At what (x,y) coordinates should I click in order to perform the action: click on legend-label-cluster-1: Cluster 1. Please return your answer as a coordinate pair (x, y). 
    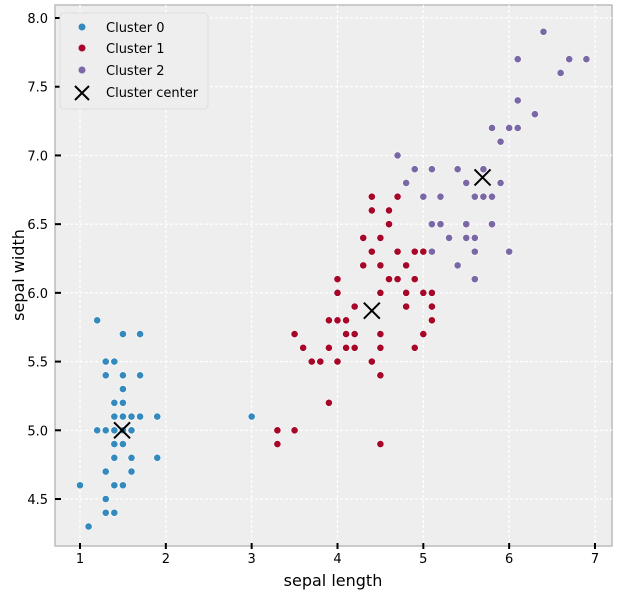
    Looking at the image, I should click on (135, 49).